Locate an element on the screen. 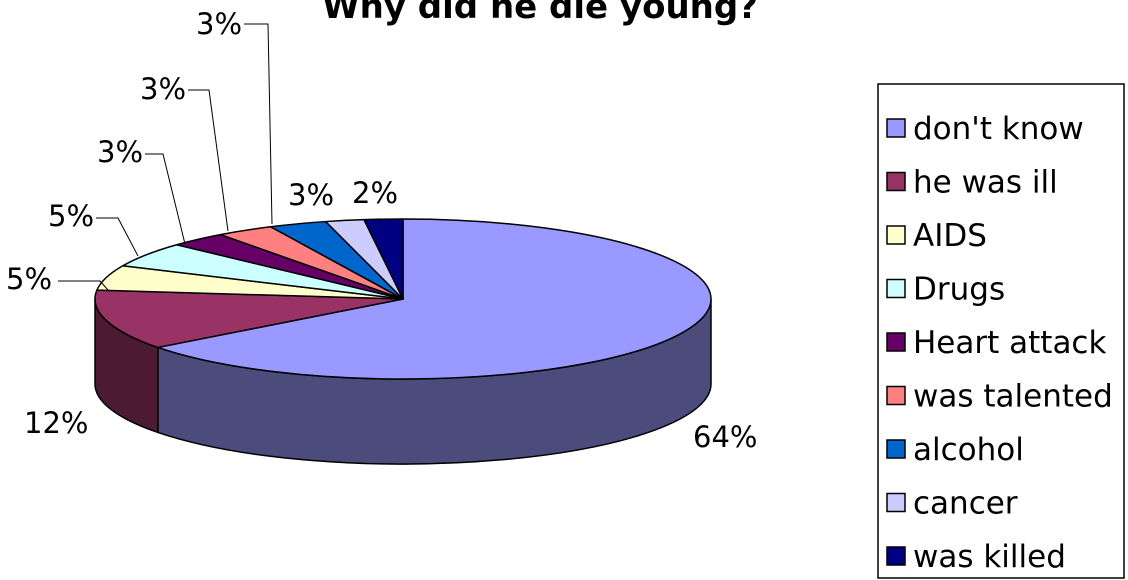  leader-lines is located at coordinates (165, 157).